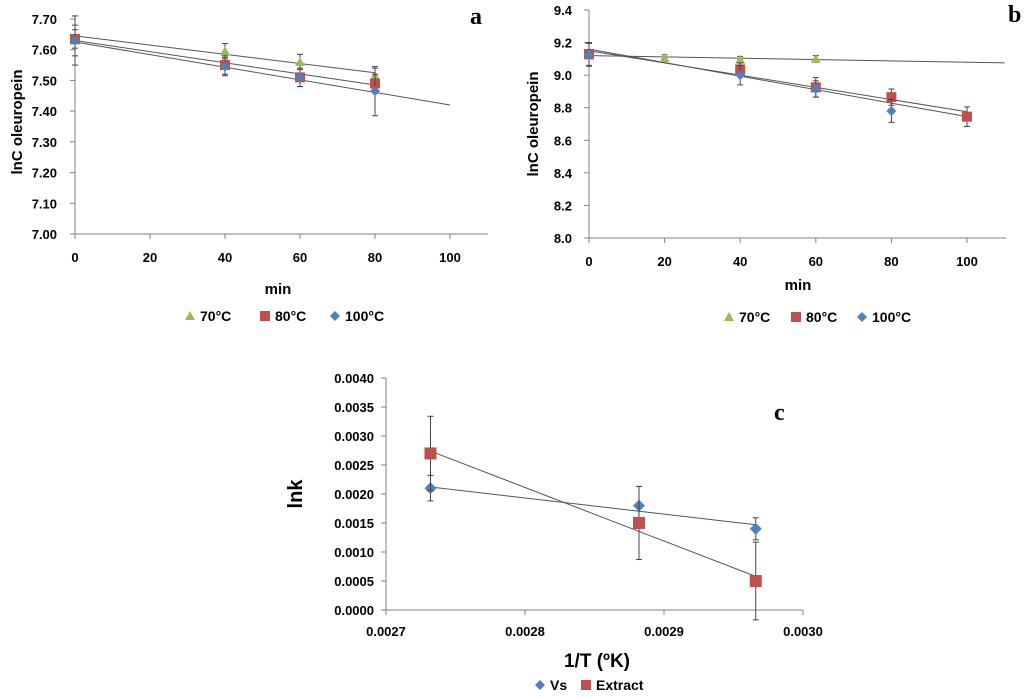 The image size is (1024, 698). I want to click on chart-c-trendlines, so click(593, 513).